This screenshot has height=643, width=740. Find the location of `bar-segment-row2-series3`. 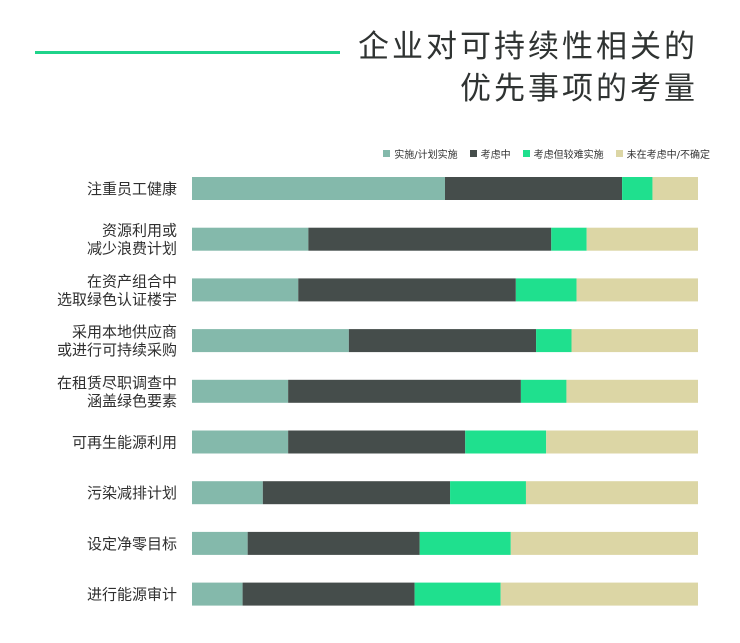

bar-segment-row2-series3 is located at coordinates (637, 290).